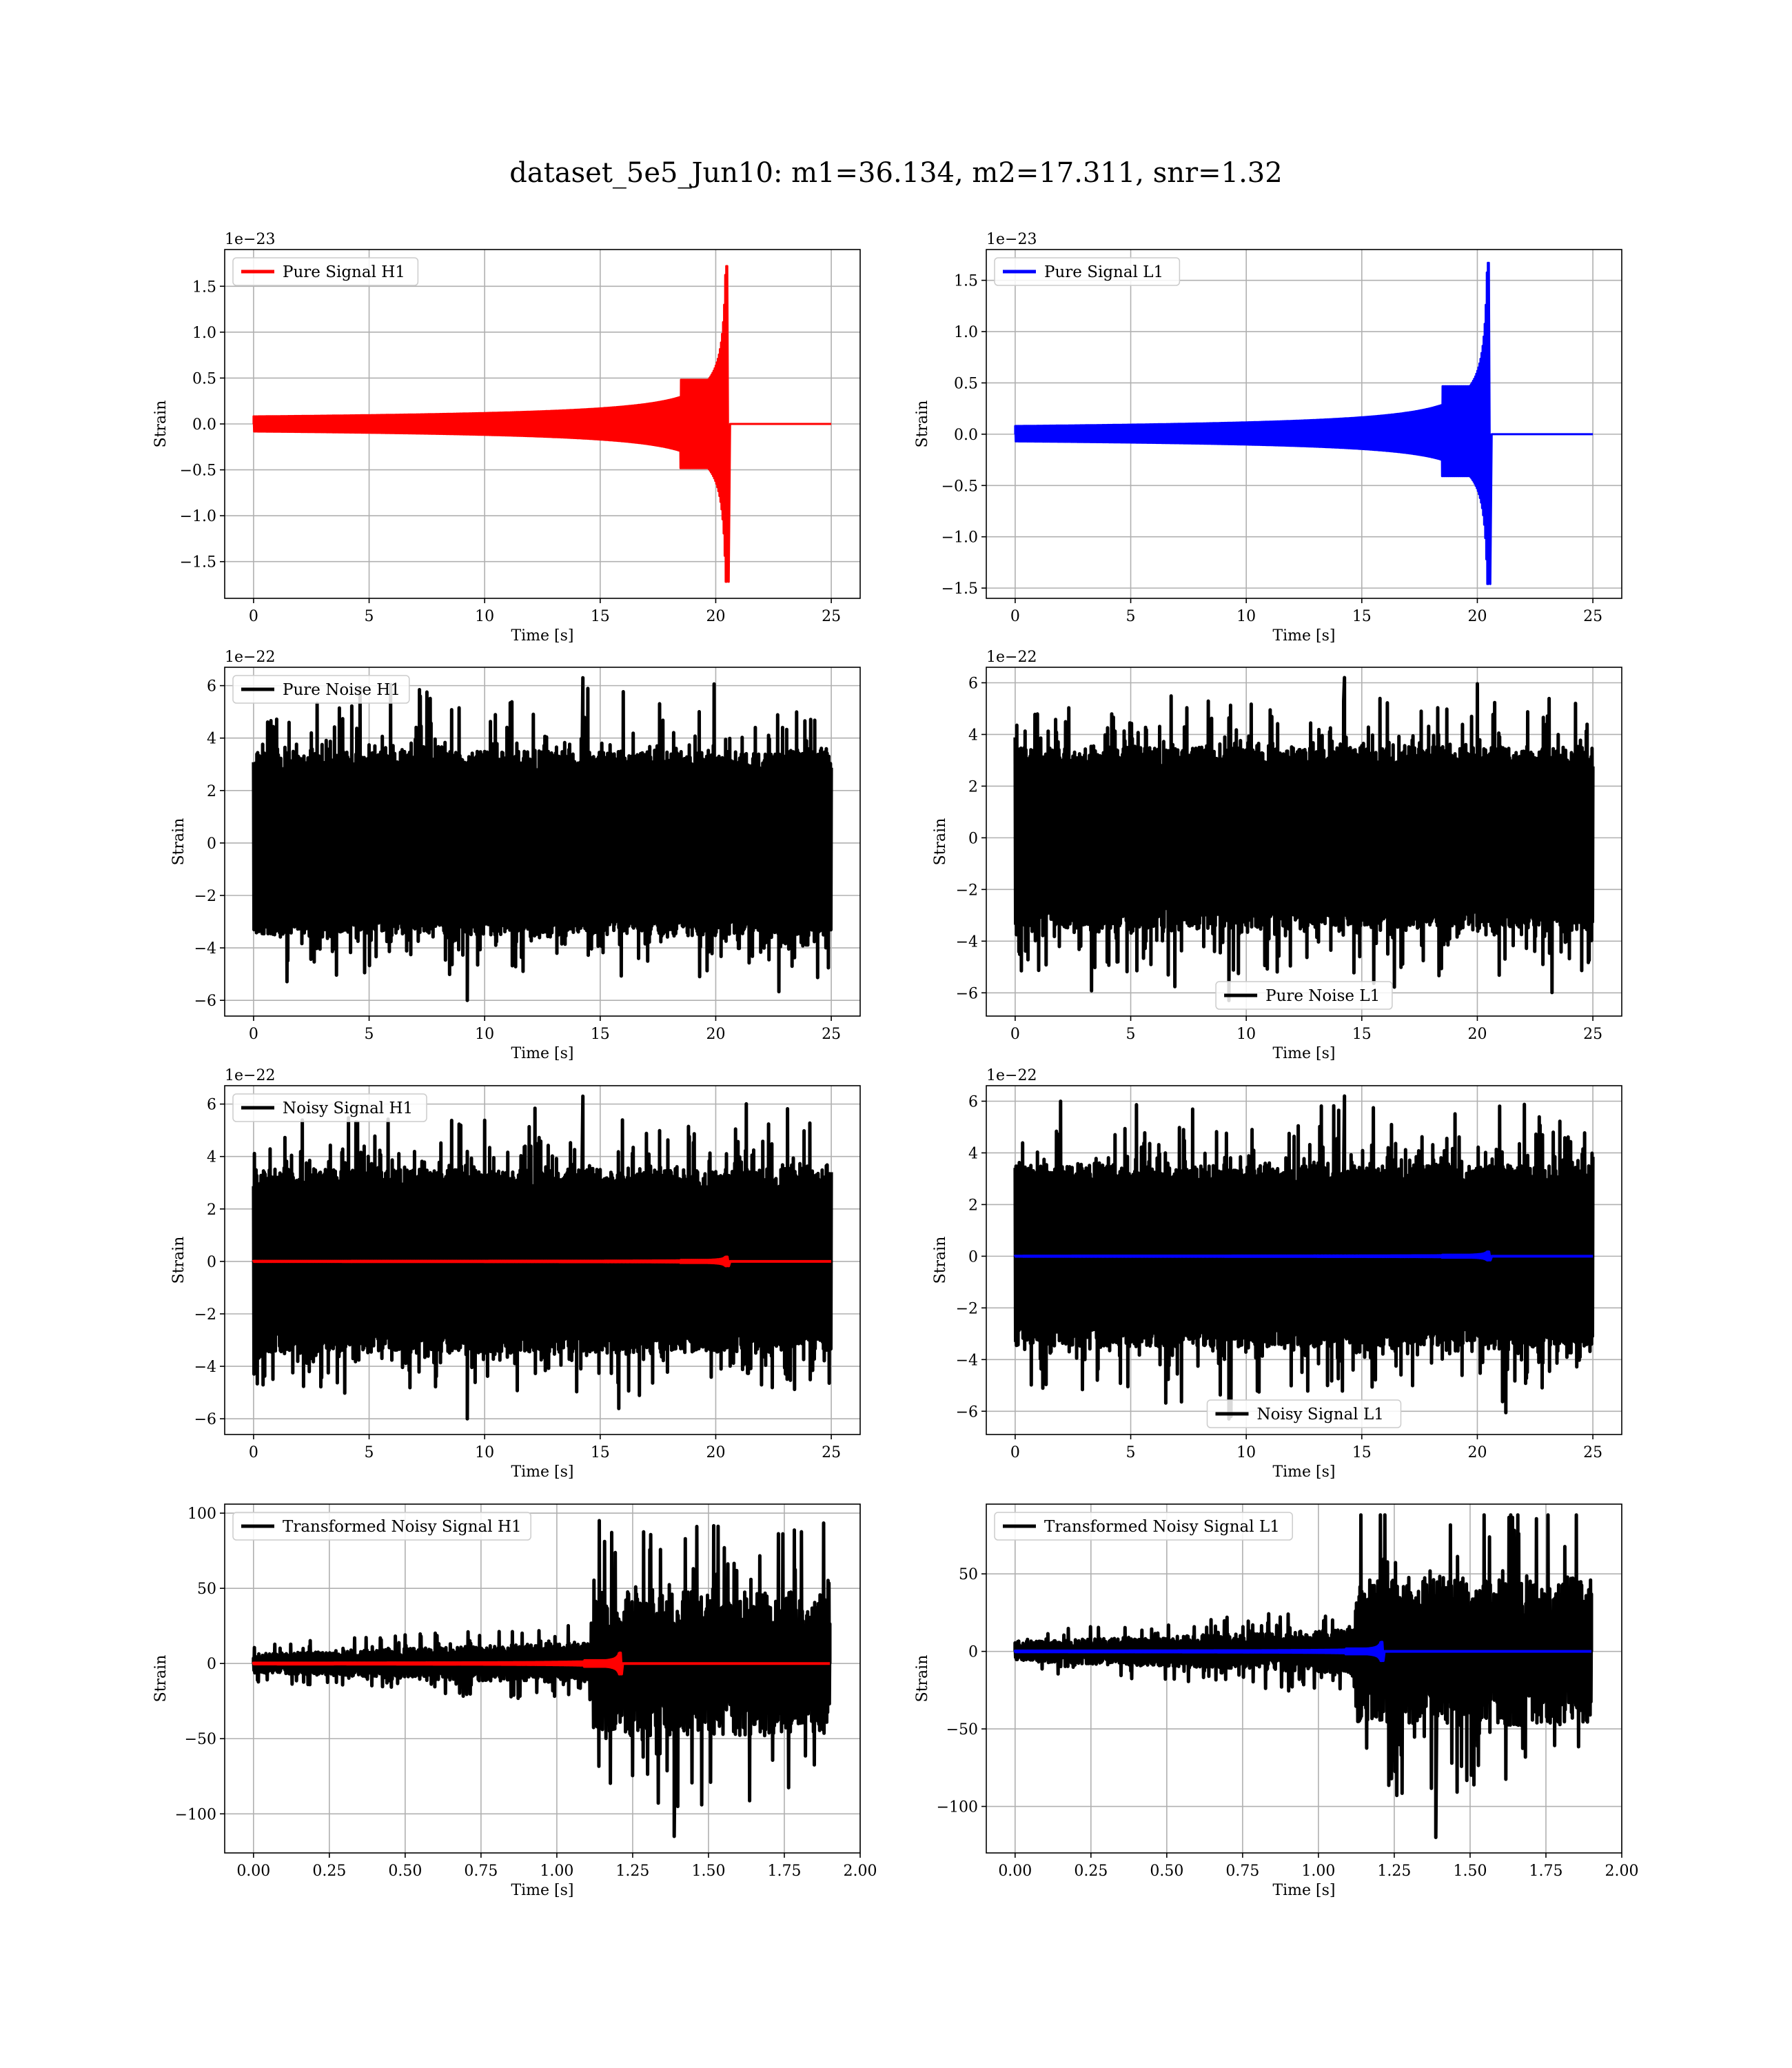 This screenshot has height=2068, width=1792. Describe the element at coordinates (344, 272) in the screenshot. I see `legend-label: Pure Signal H1` at that location.